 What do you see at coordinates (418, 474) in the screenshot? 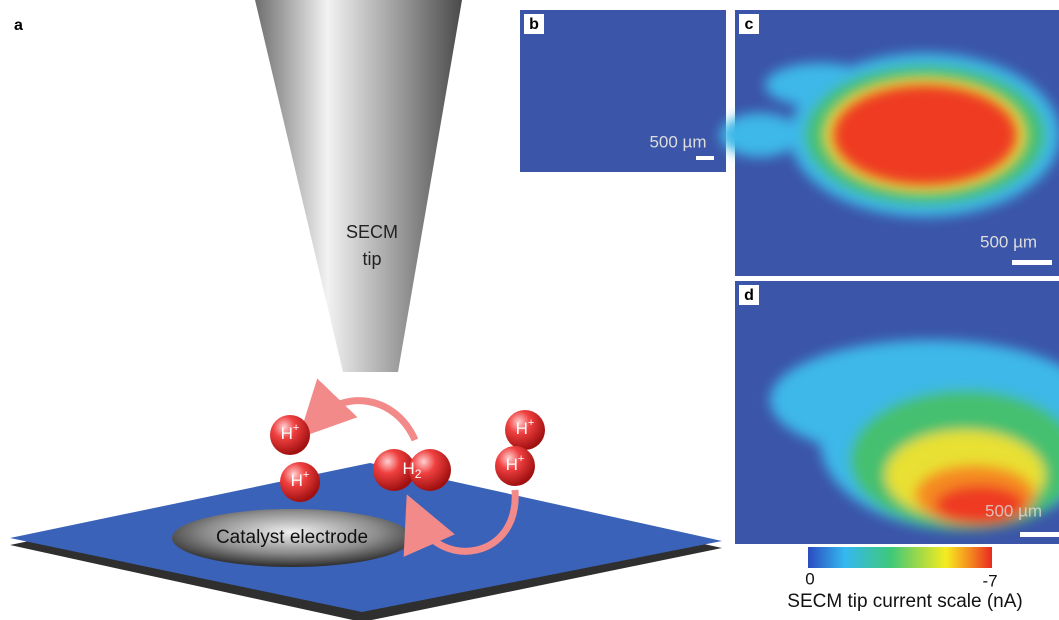
I see `species-sub: 2` at bounding box center [418, 474].